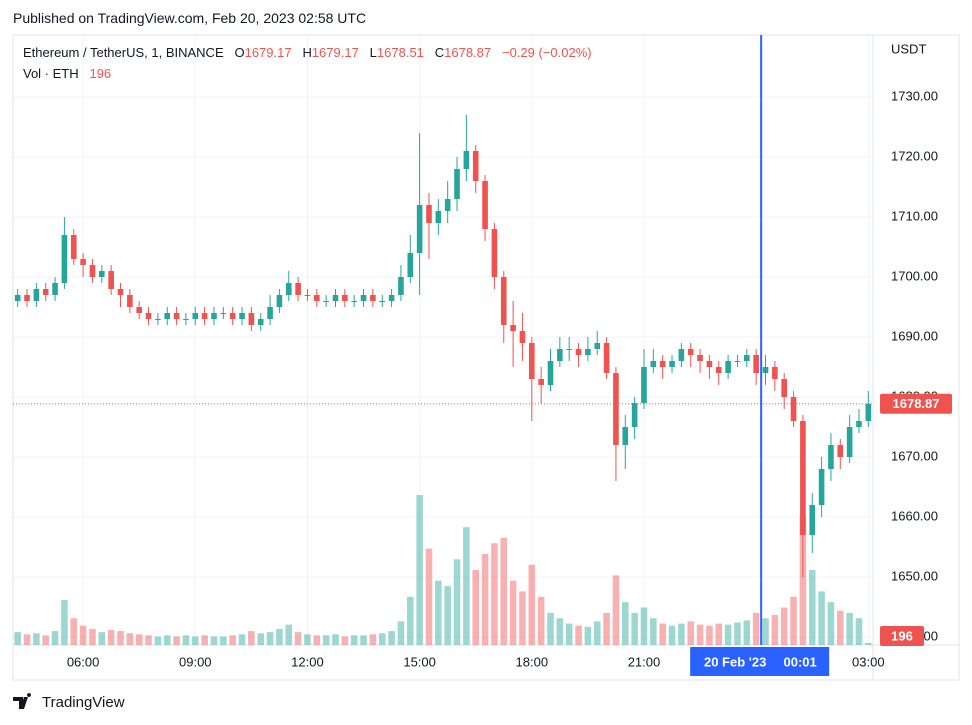  Describe the element at coordinates (735, 661) in the screenshot. I see `crosshair-date: 20 Feb '23` at that location.